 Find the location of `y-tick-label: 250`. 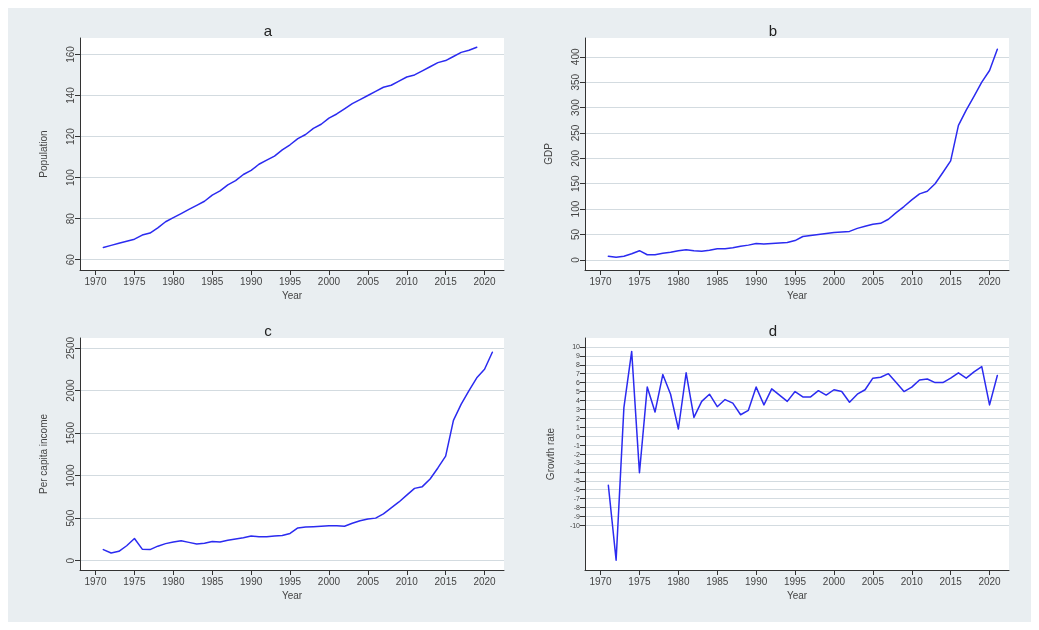

y-tick-label: 250 is located at coordinates (575, 133).